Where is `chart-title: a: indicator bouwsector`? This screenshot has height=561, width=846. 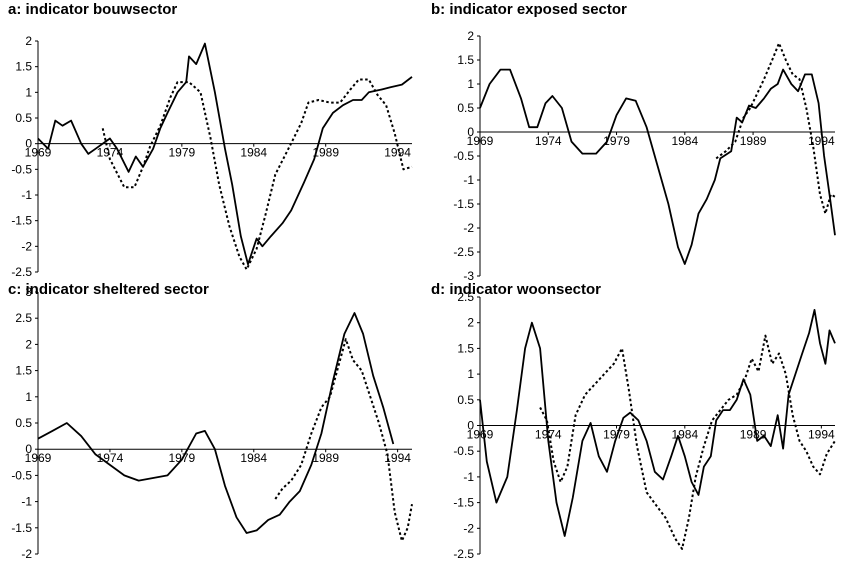 chart-title: a: indicator bouwsector is located at coordinates (92, 9).